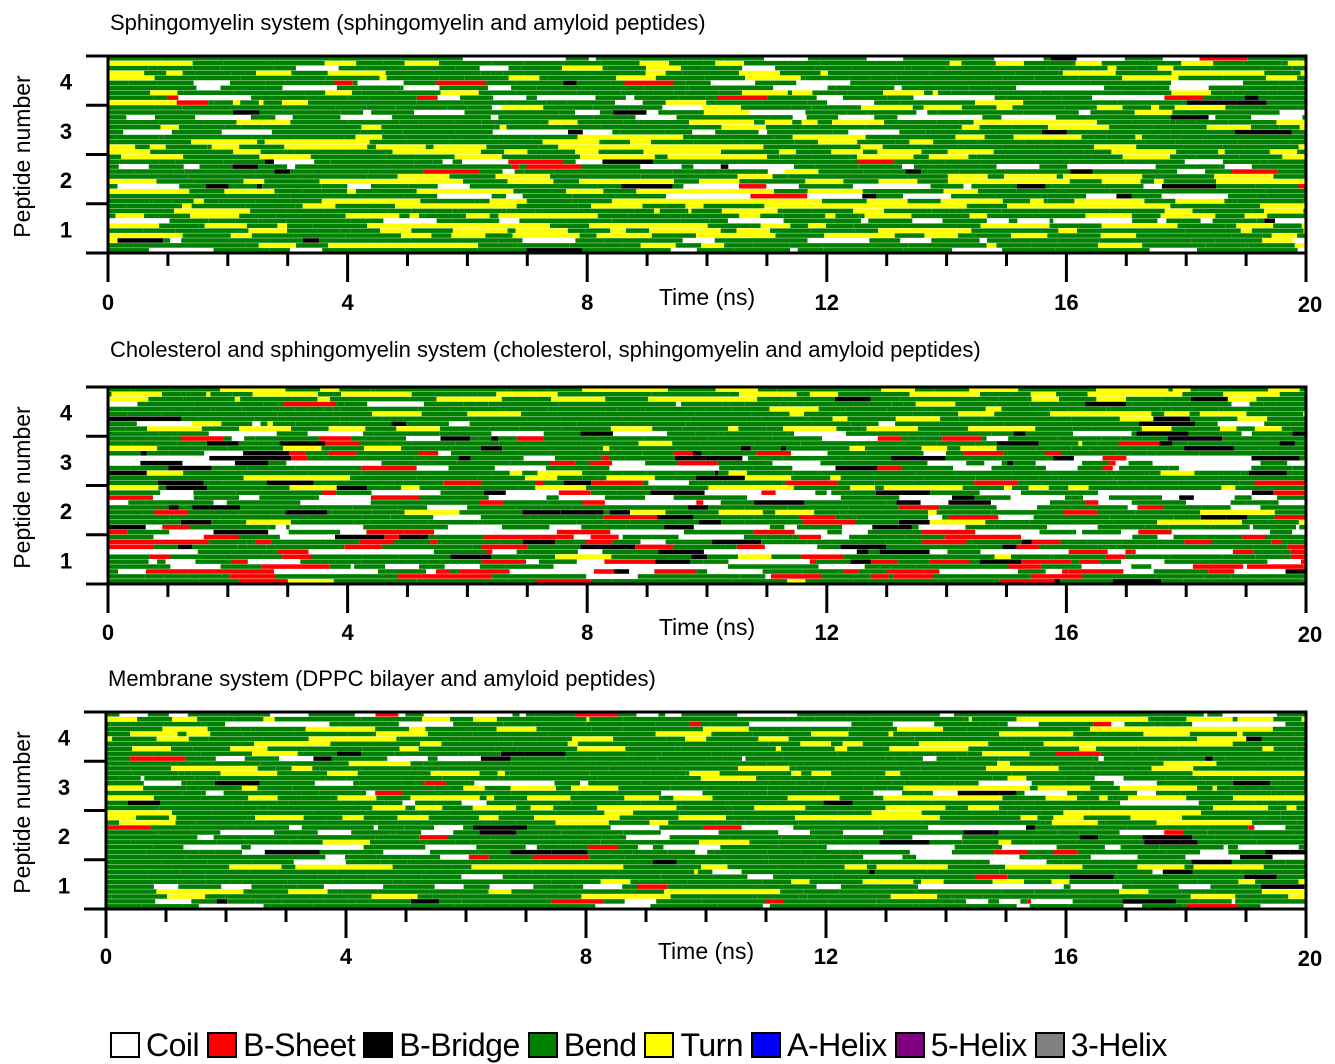 This screenshot has height=1064, width=1335. I want to click on x-tick-label: 20, so click(1310, 634).